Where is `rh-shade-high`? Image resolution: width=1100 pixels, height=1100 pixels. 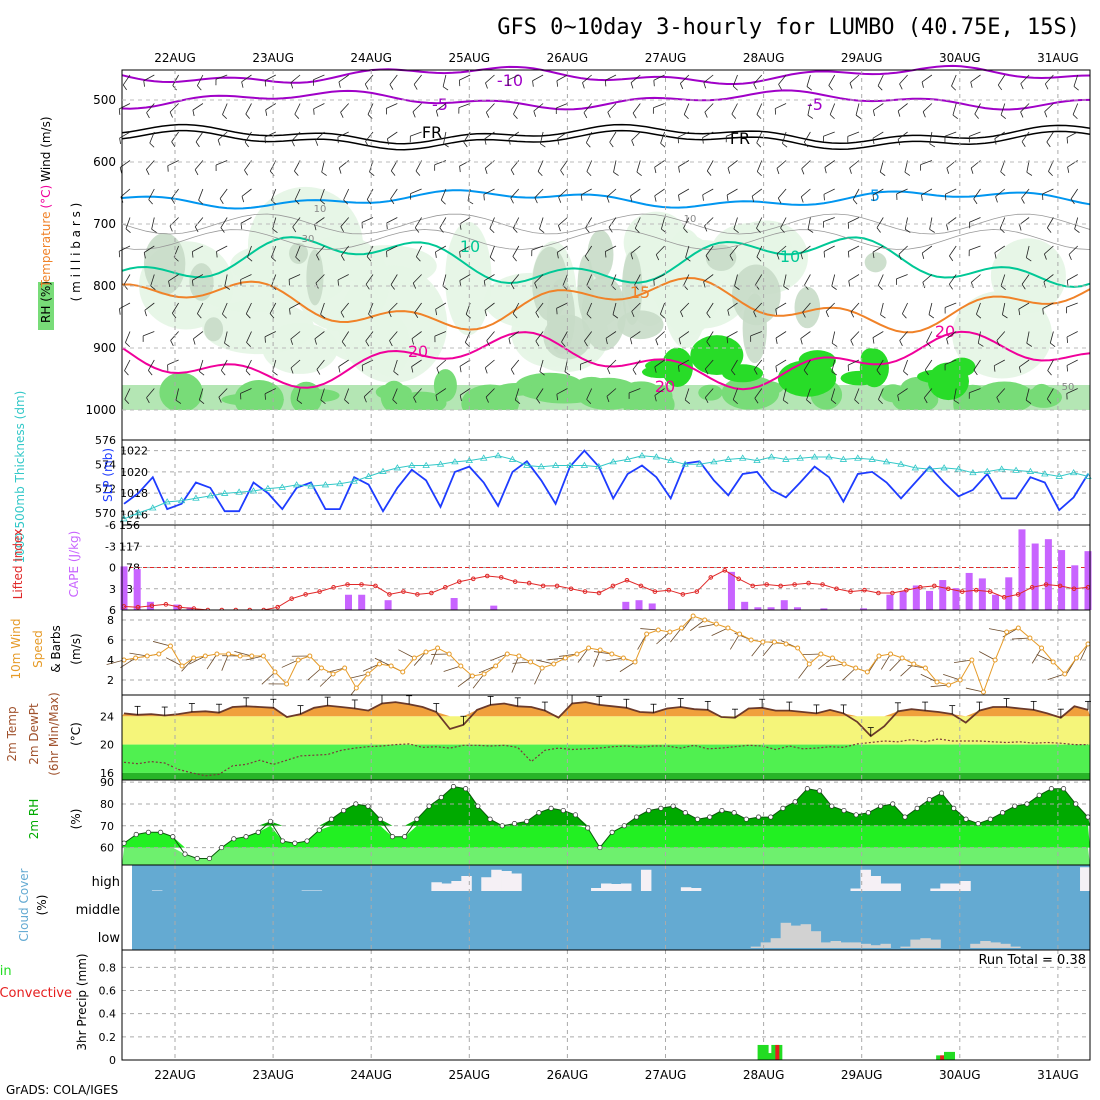
rh-shade-high is located at coordinates (1043, 397).